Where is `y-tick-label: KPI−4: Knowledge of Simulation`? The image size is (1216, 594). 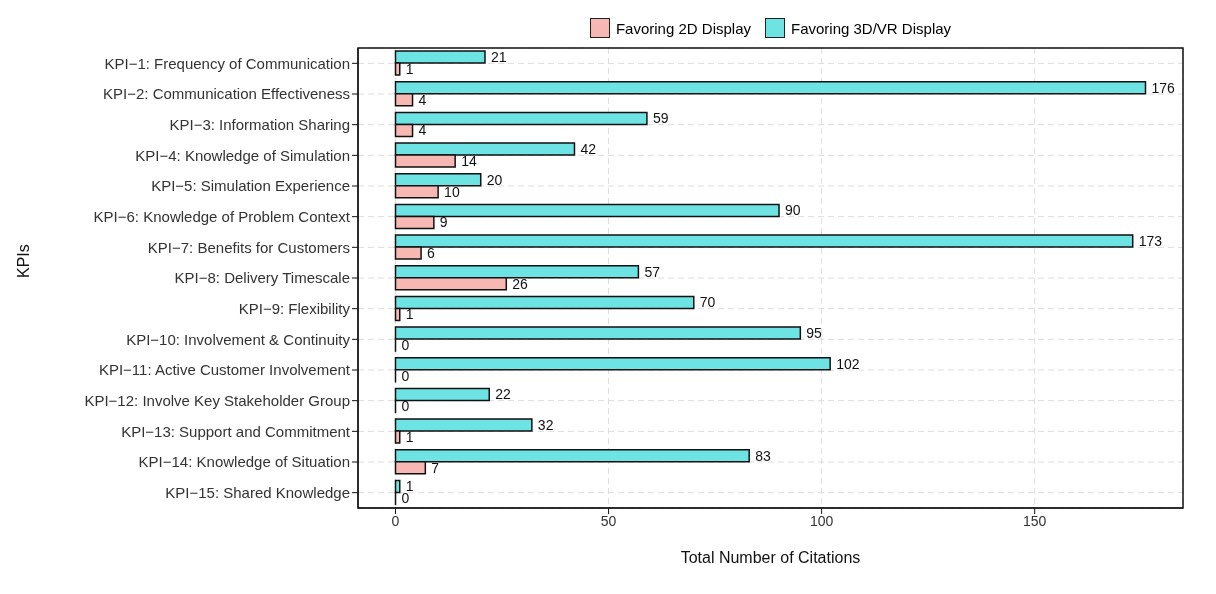 y-tick-label: KPI−4: Knowledge of Simulation is located at coordinates (242, 155).